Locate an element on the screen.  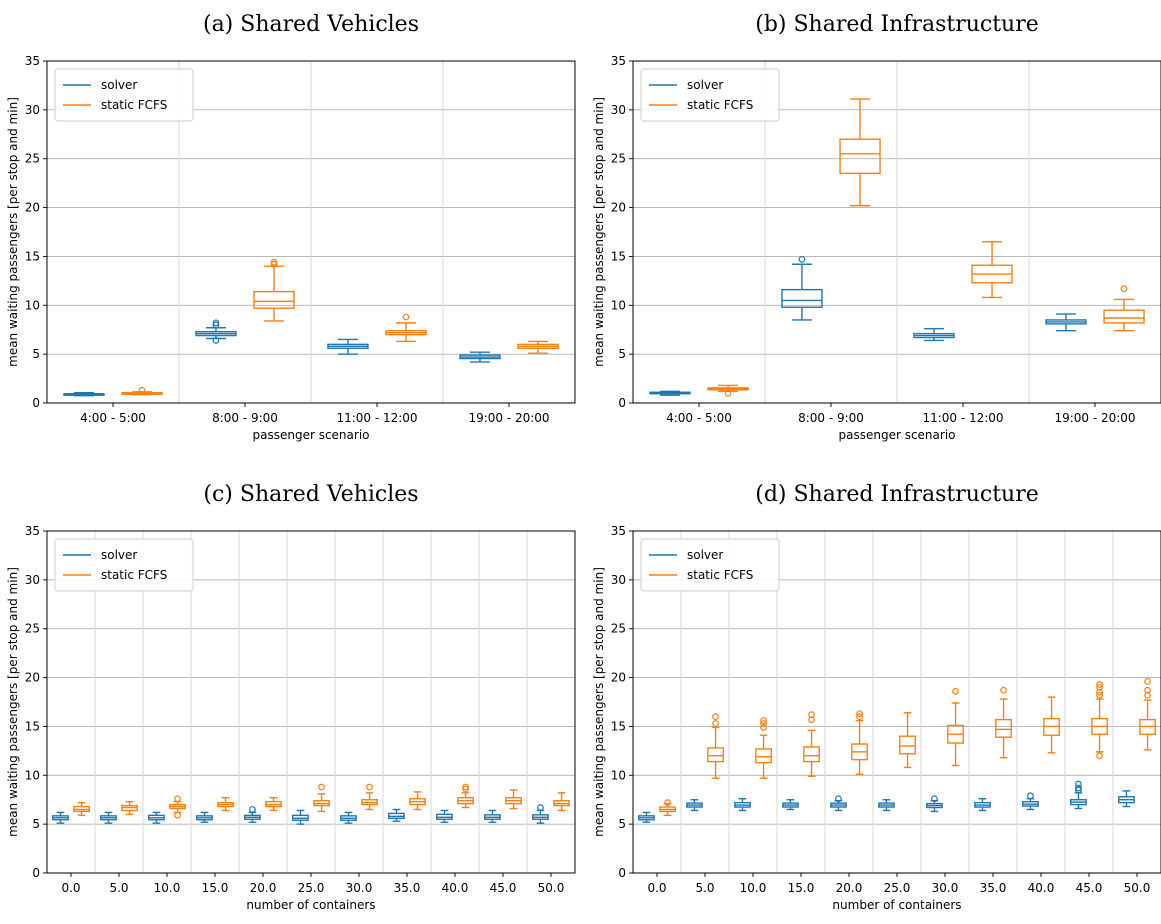
x-axis-label: number of containers is located at coordinates (896, 905).